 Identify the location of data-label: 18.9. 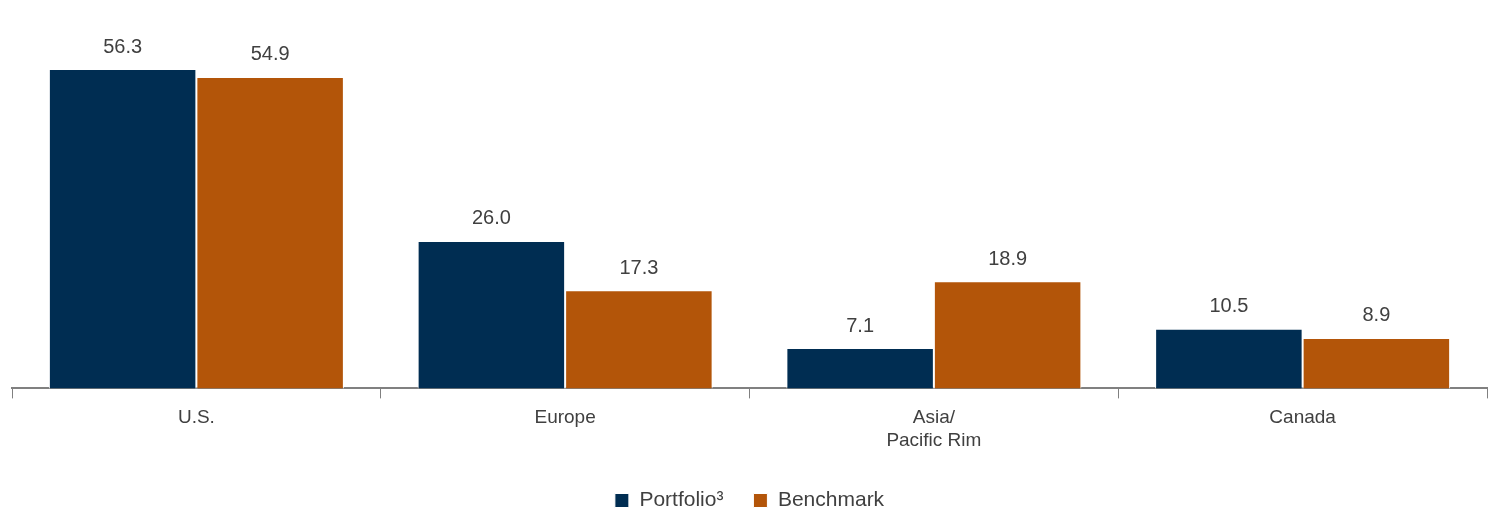
(1008, 257).